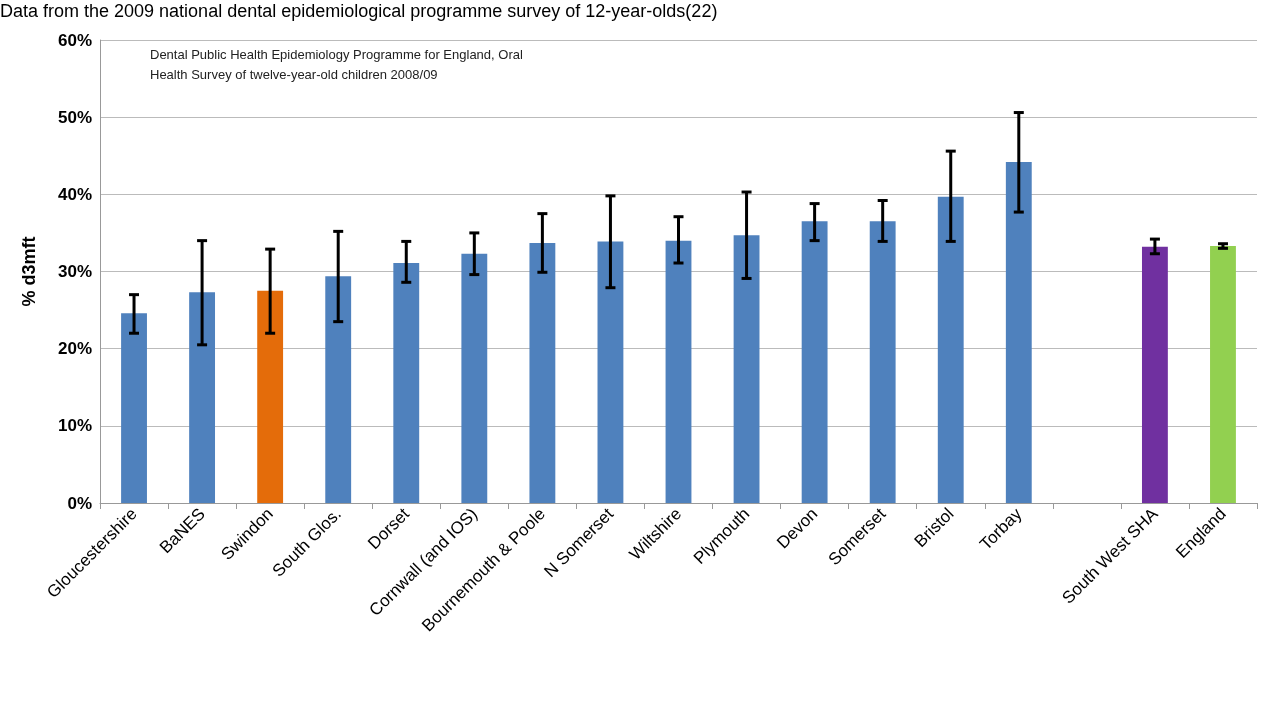  I want to click on y-tick-label: 0%, so click(79, 503).